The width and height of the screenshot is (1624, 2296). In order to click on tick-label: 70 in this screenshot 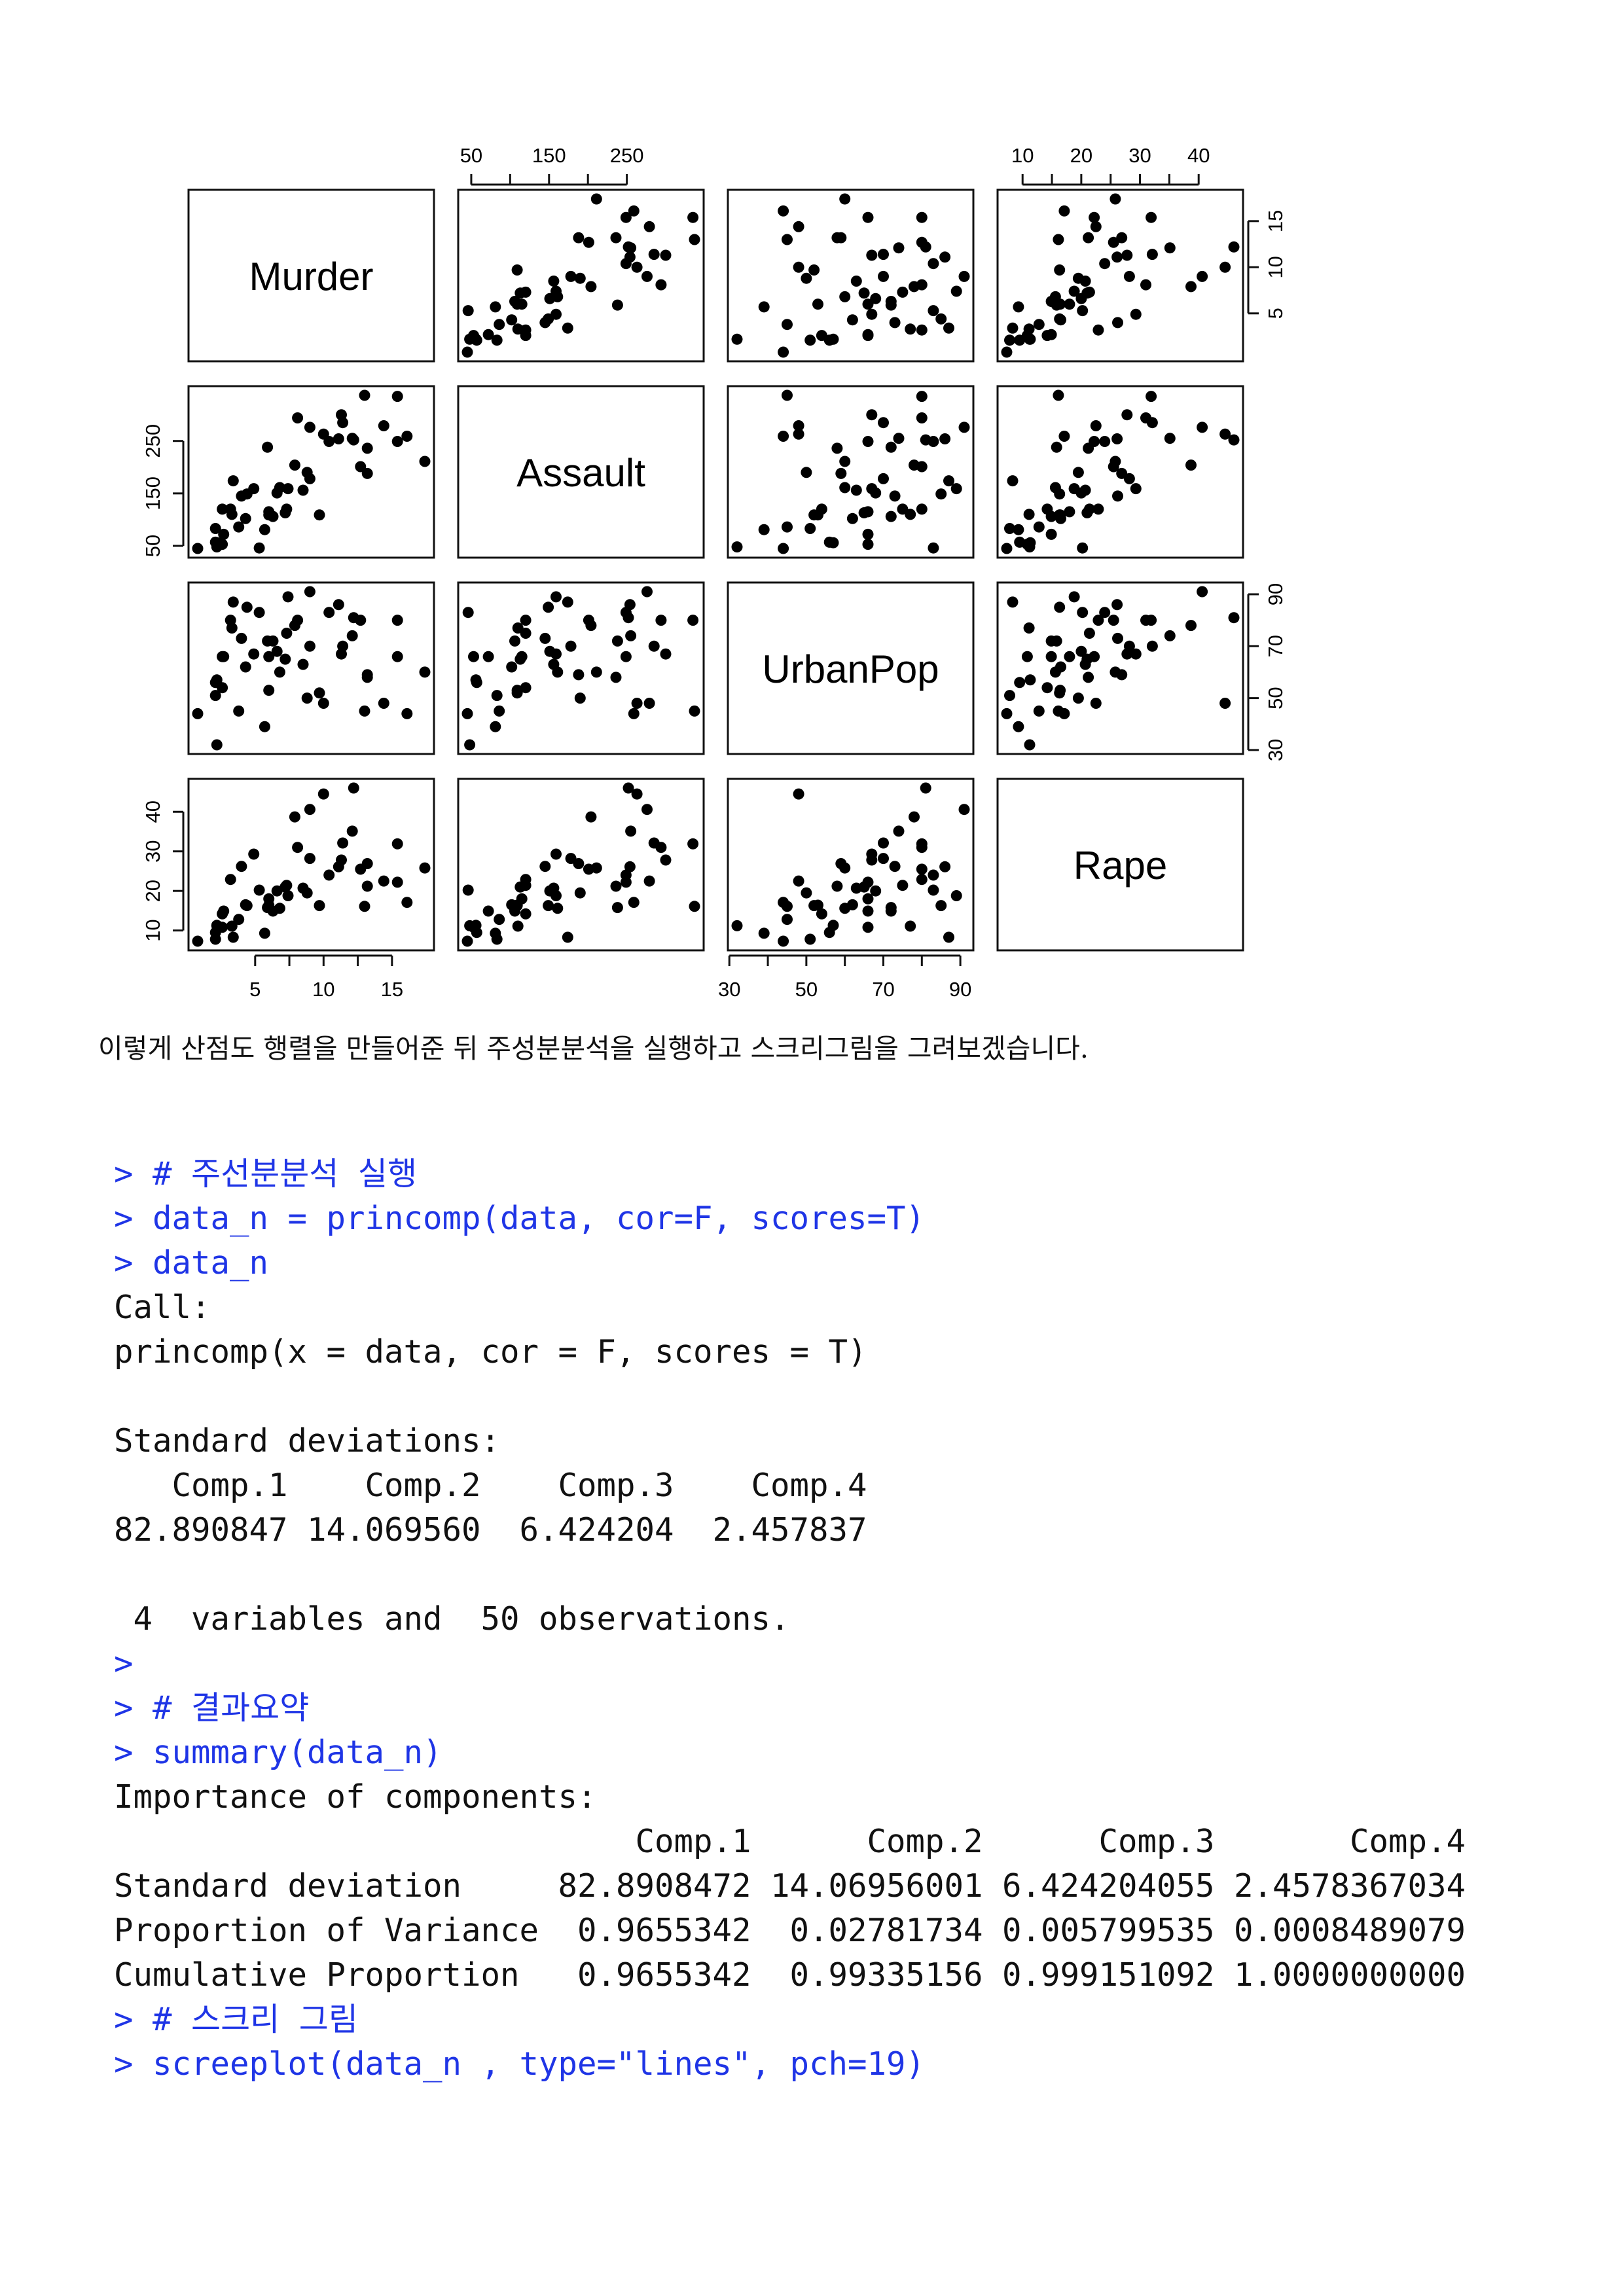, I will do `click(1275, 646)`.